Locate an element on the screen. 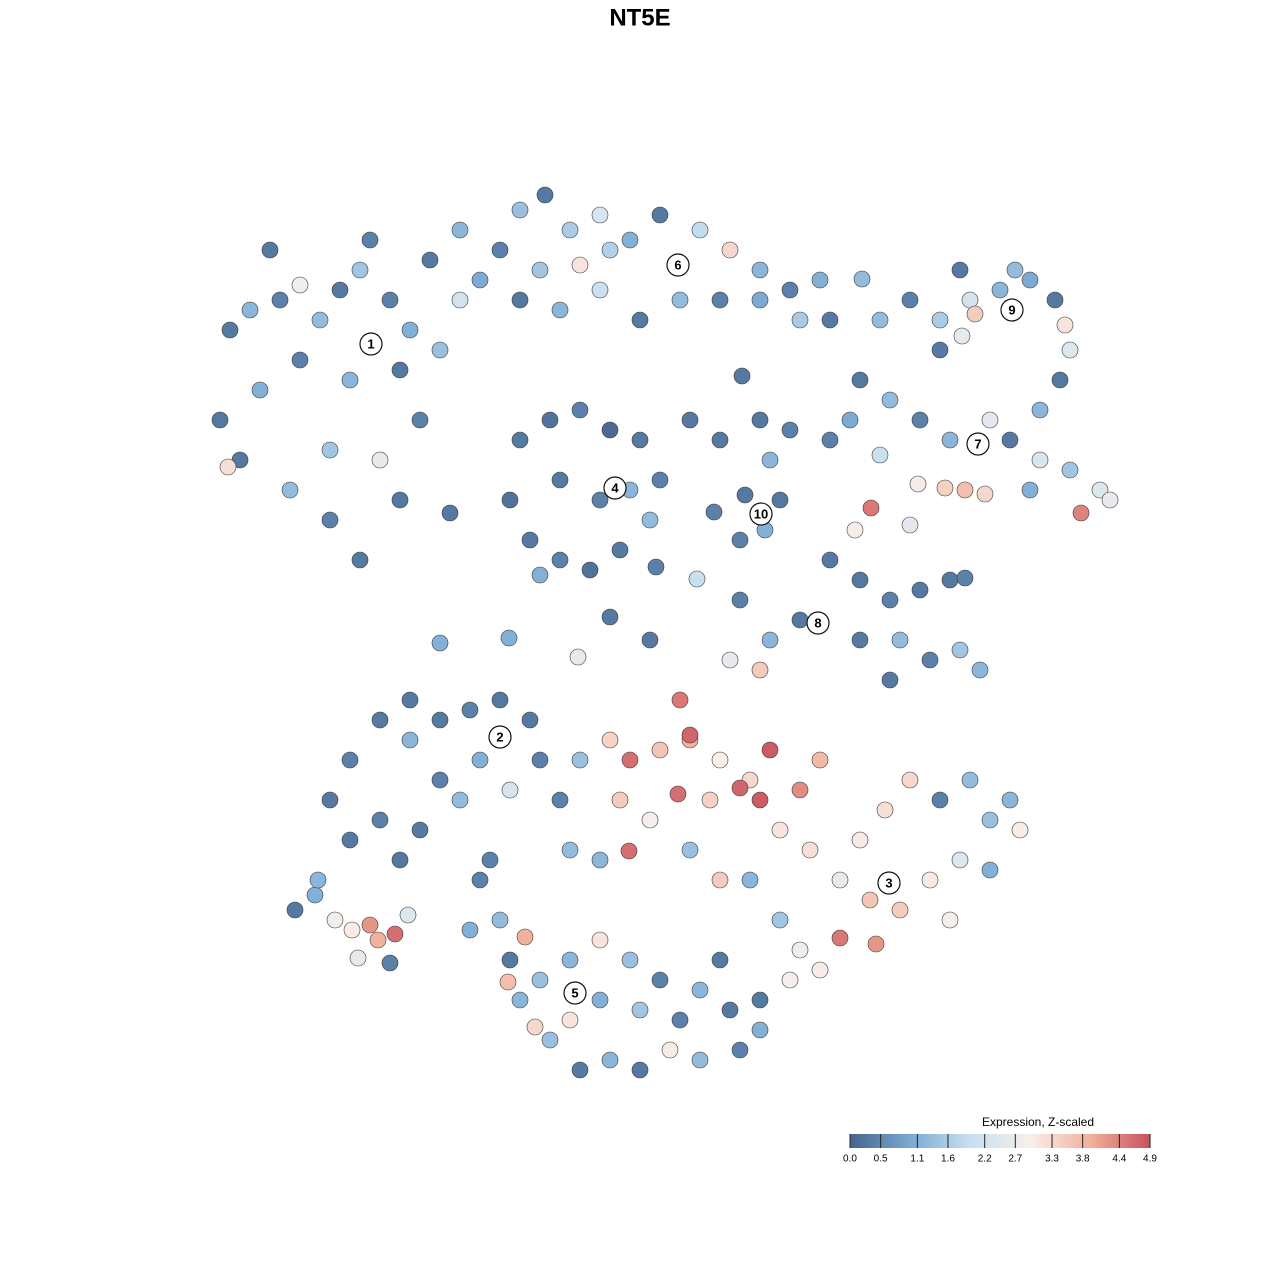 This screenshot has width=1280, height=1280. cluster-label: 9 is located at coordinates (1011, 309).